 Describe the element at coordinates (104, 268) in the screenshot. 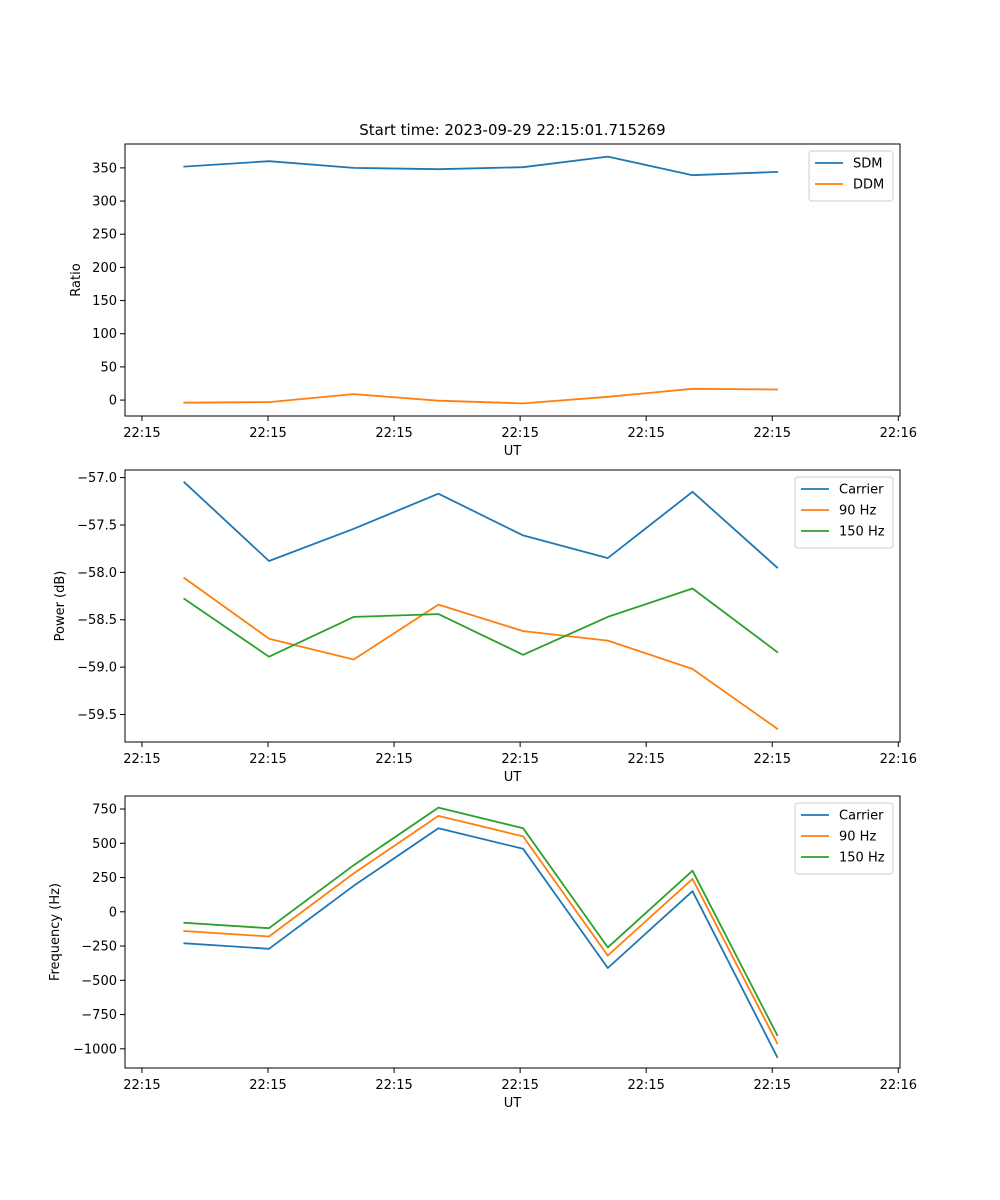

I see `y-tick-label: 200` at that location.